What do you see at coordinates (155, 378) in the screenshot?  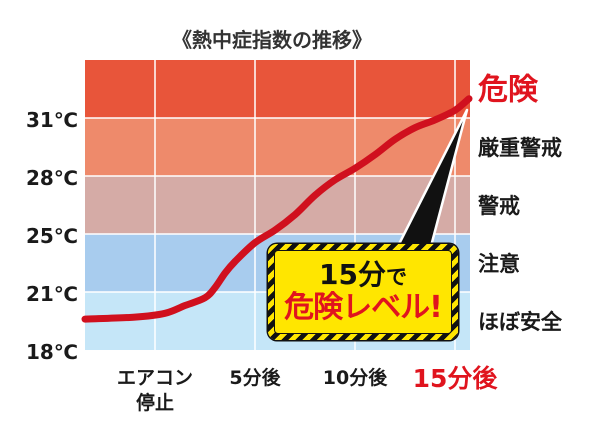 I see `x-tick-label-line-0-0: エアコン` at bounding box center [155, 378].